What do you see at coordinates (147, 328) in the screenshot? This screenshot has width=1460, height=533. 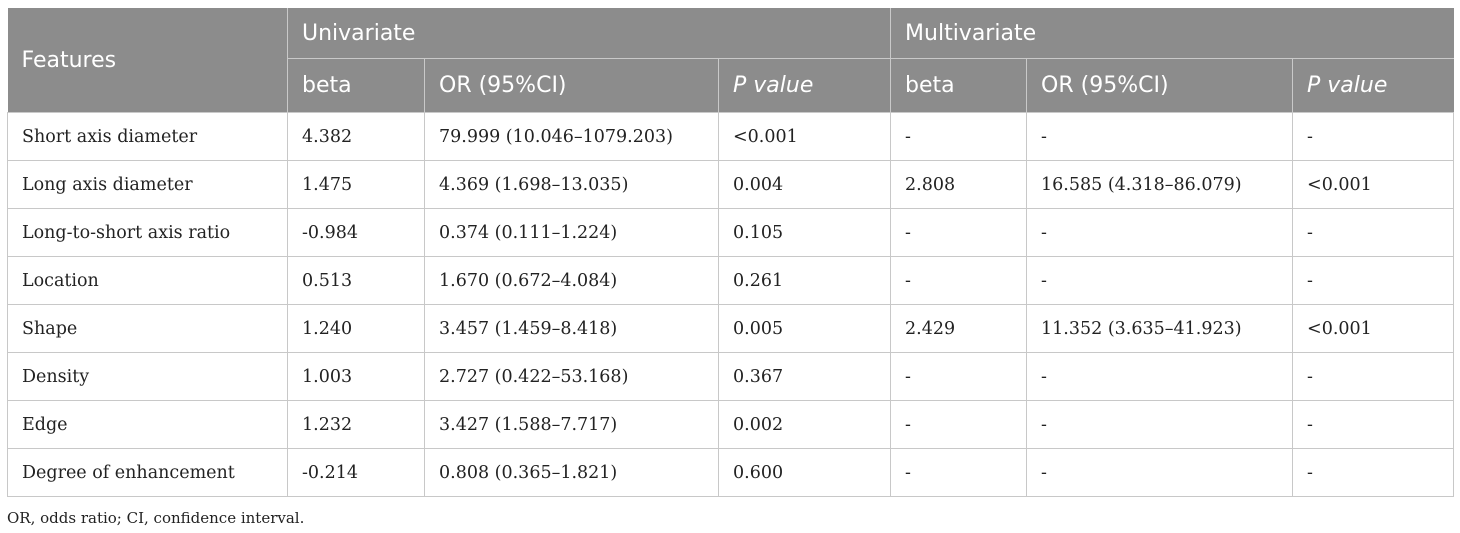 I see `feature-cell: Shape` at bounding box center [147, 328].